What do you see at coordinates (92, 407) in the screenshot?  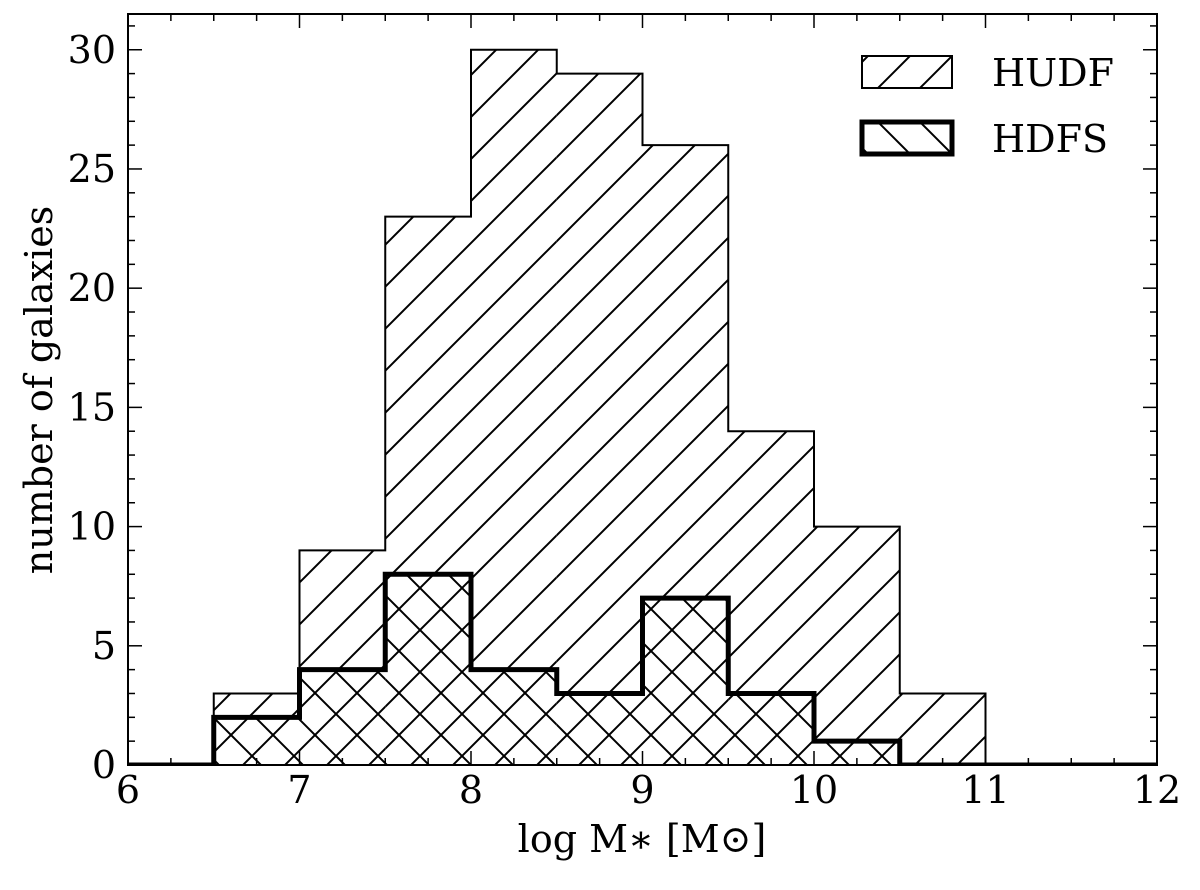 I see `y-tick-label: 15` at bounding box center [92, 407].